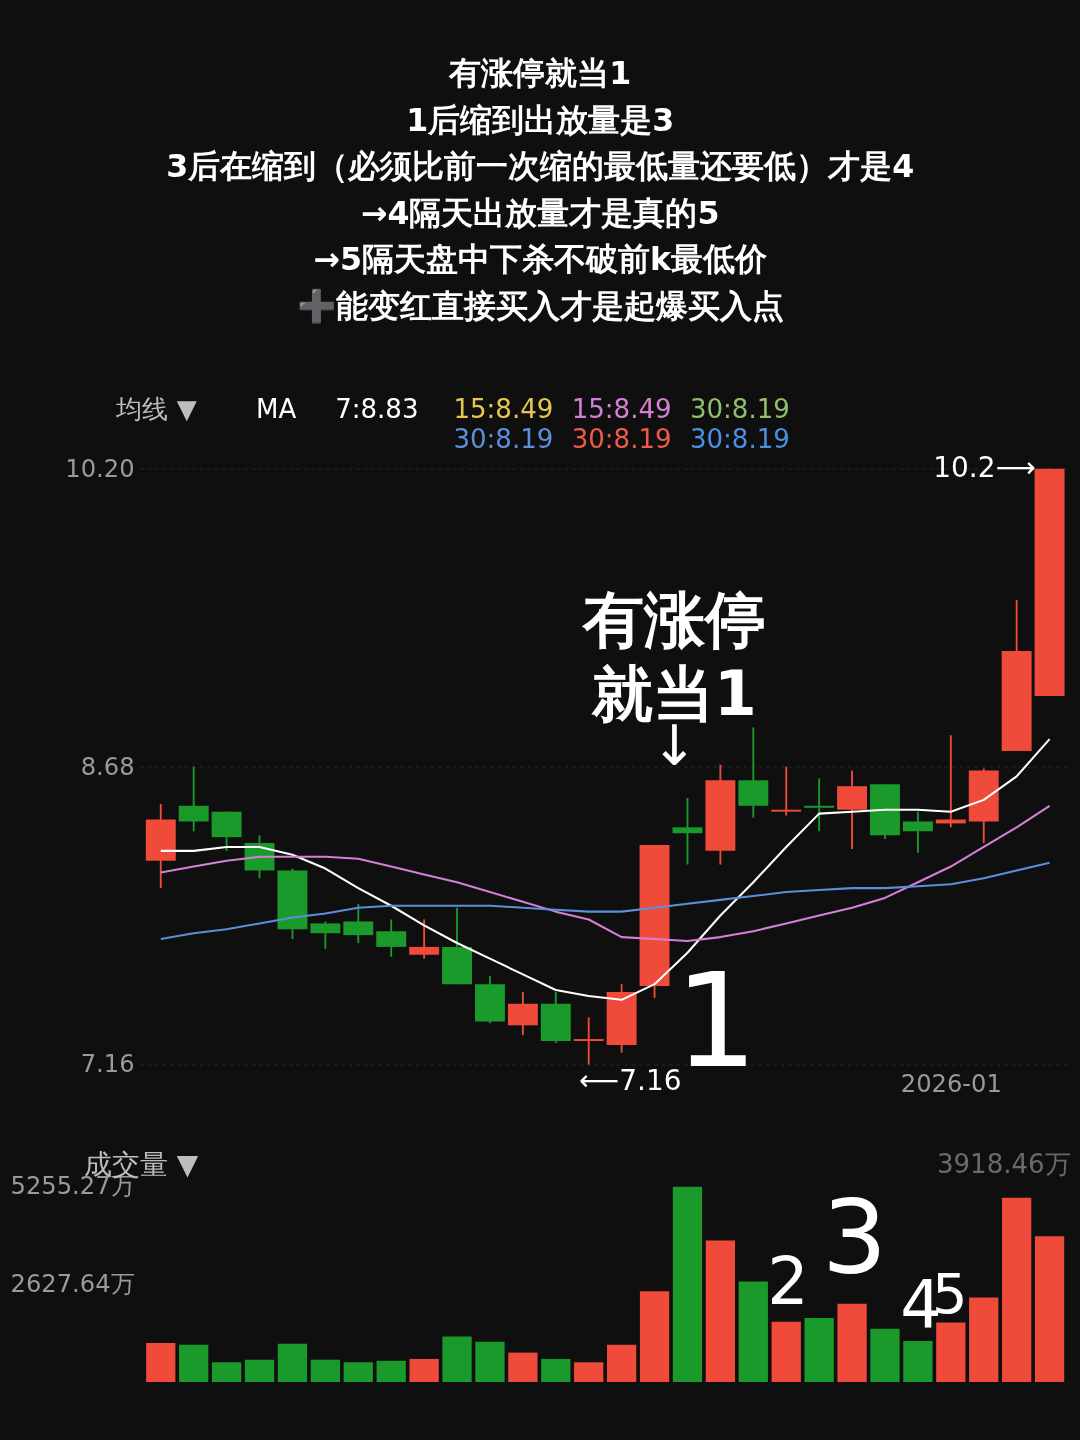 The image size is (1080, 1440). Describe the element at coordinates (788, 1281) in the screenshot. I see `annotation: 2` at that location.